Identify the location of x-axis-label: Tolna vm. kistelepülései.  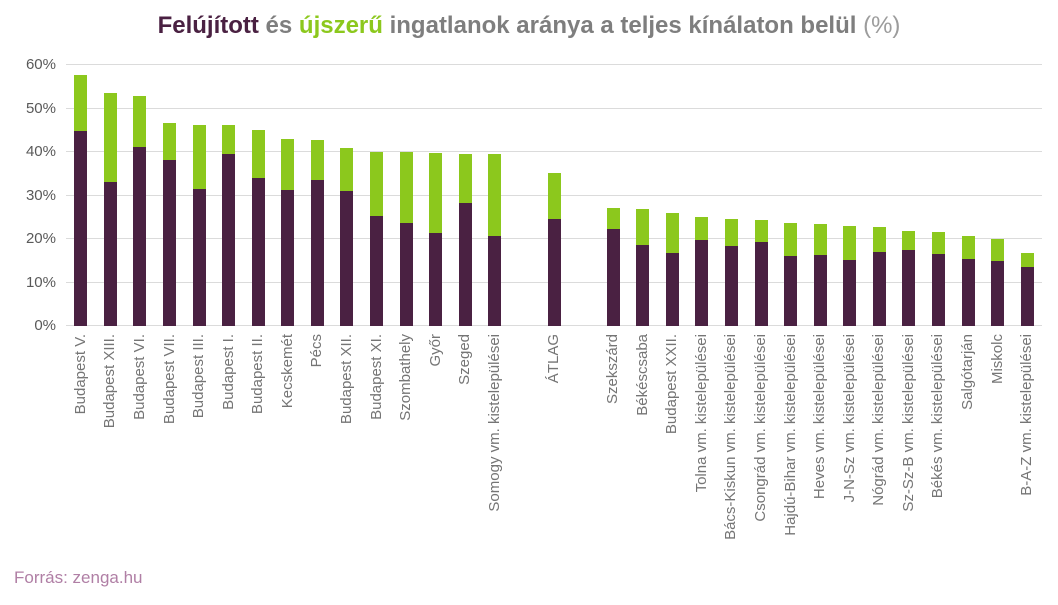
(701, 413).